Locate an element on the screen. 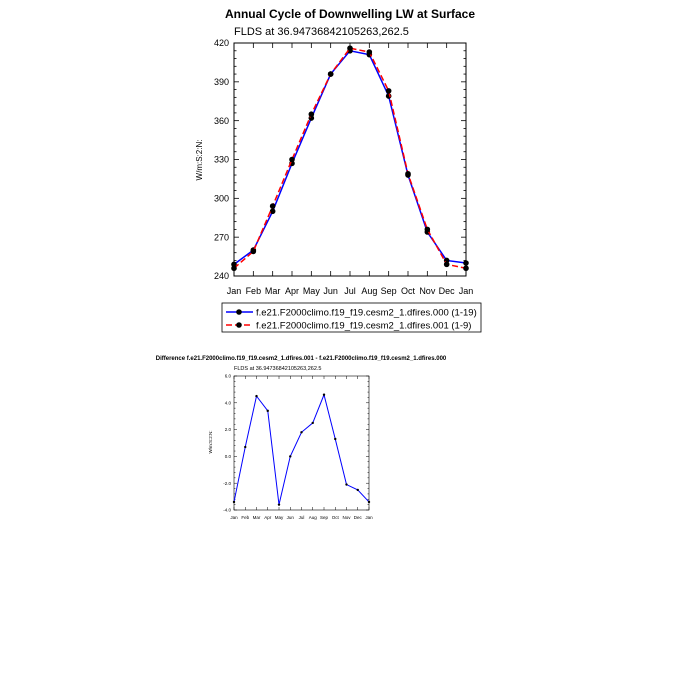 This screenshot has width=675, height=675. x-tick-label: Jul is located at coordinates (350, 291).